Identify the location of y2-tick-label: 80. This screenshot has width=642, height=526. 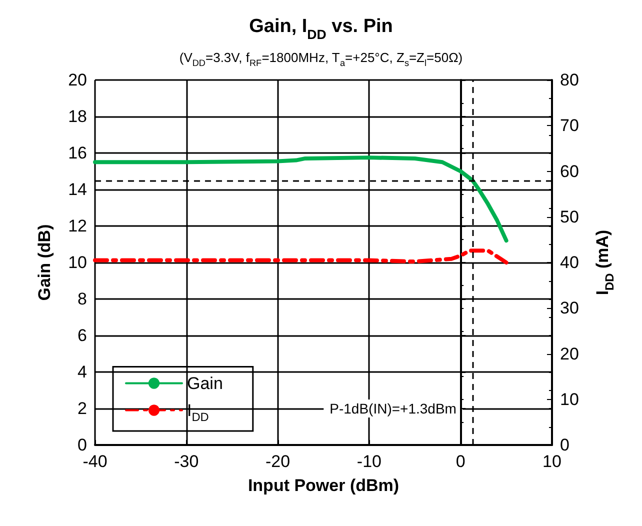
(569, 80).